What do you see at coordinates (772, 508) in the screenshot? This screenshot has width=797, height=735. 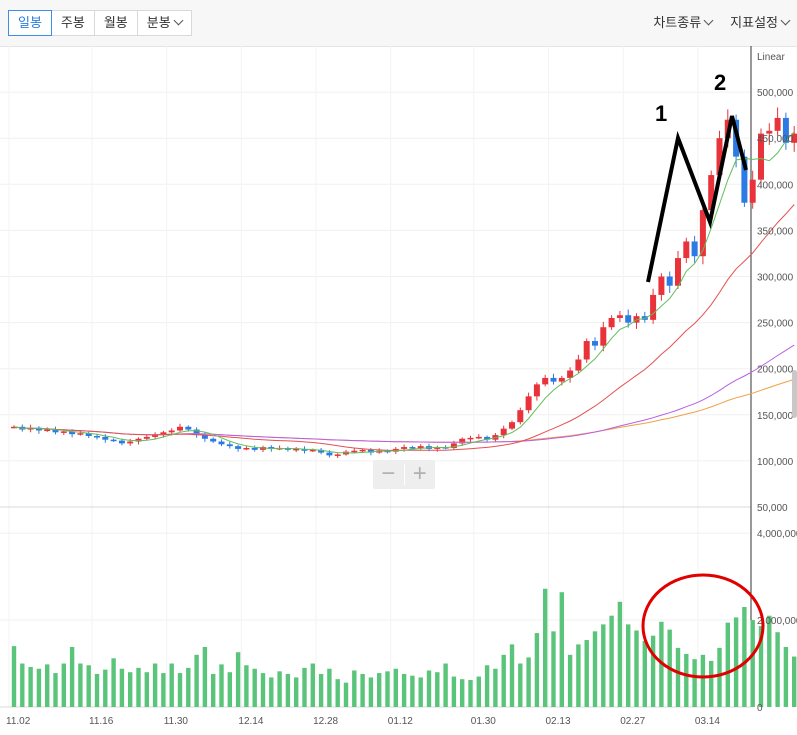 I see `price-tick-label: 50,000` at bounding box center [772, 508].